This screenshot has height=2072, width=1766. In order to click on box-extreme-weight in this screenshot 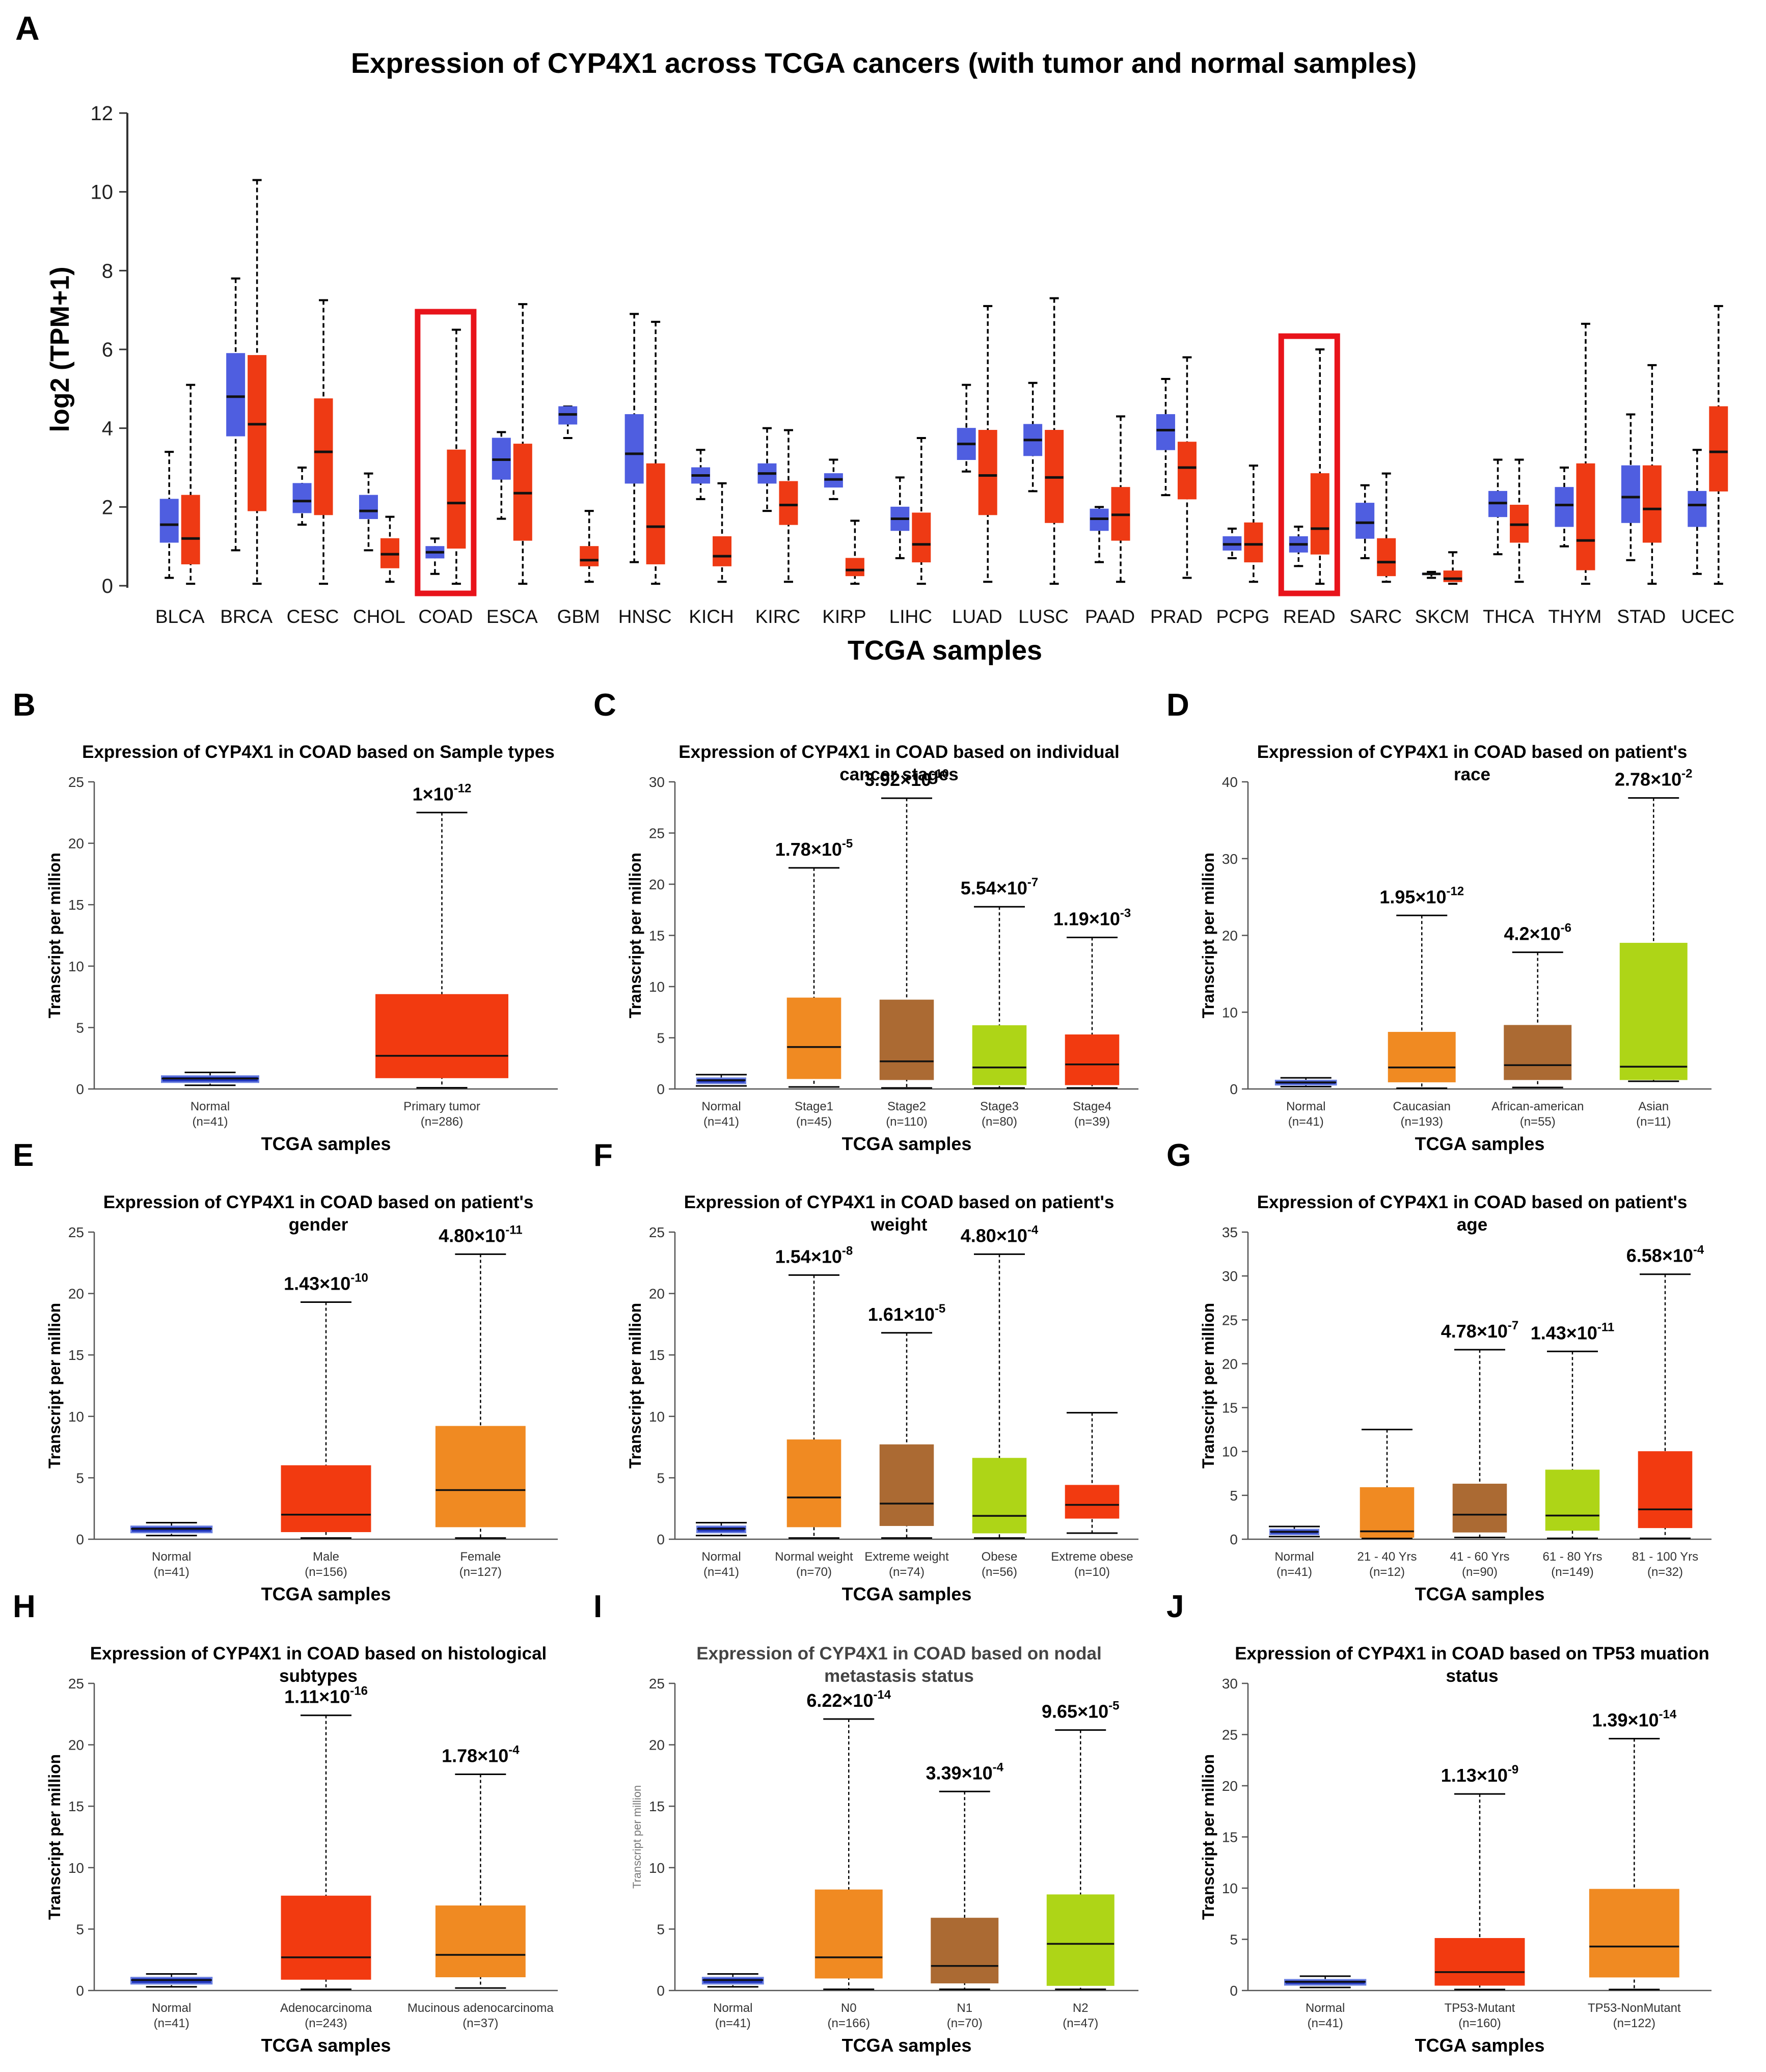, I will do `click(906, 1485)`.